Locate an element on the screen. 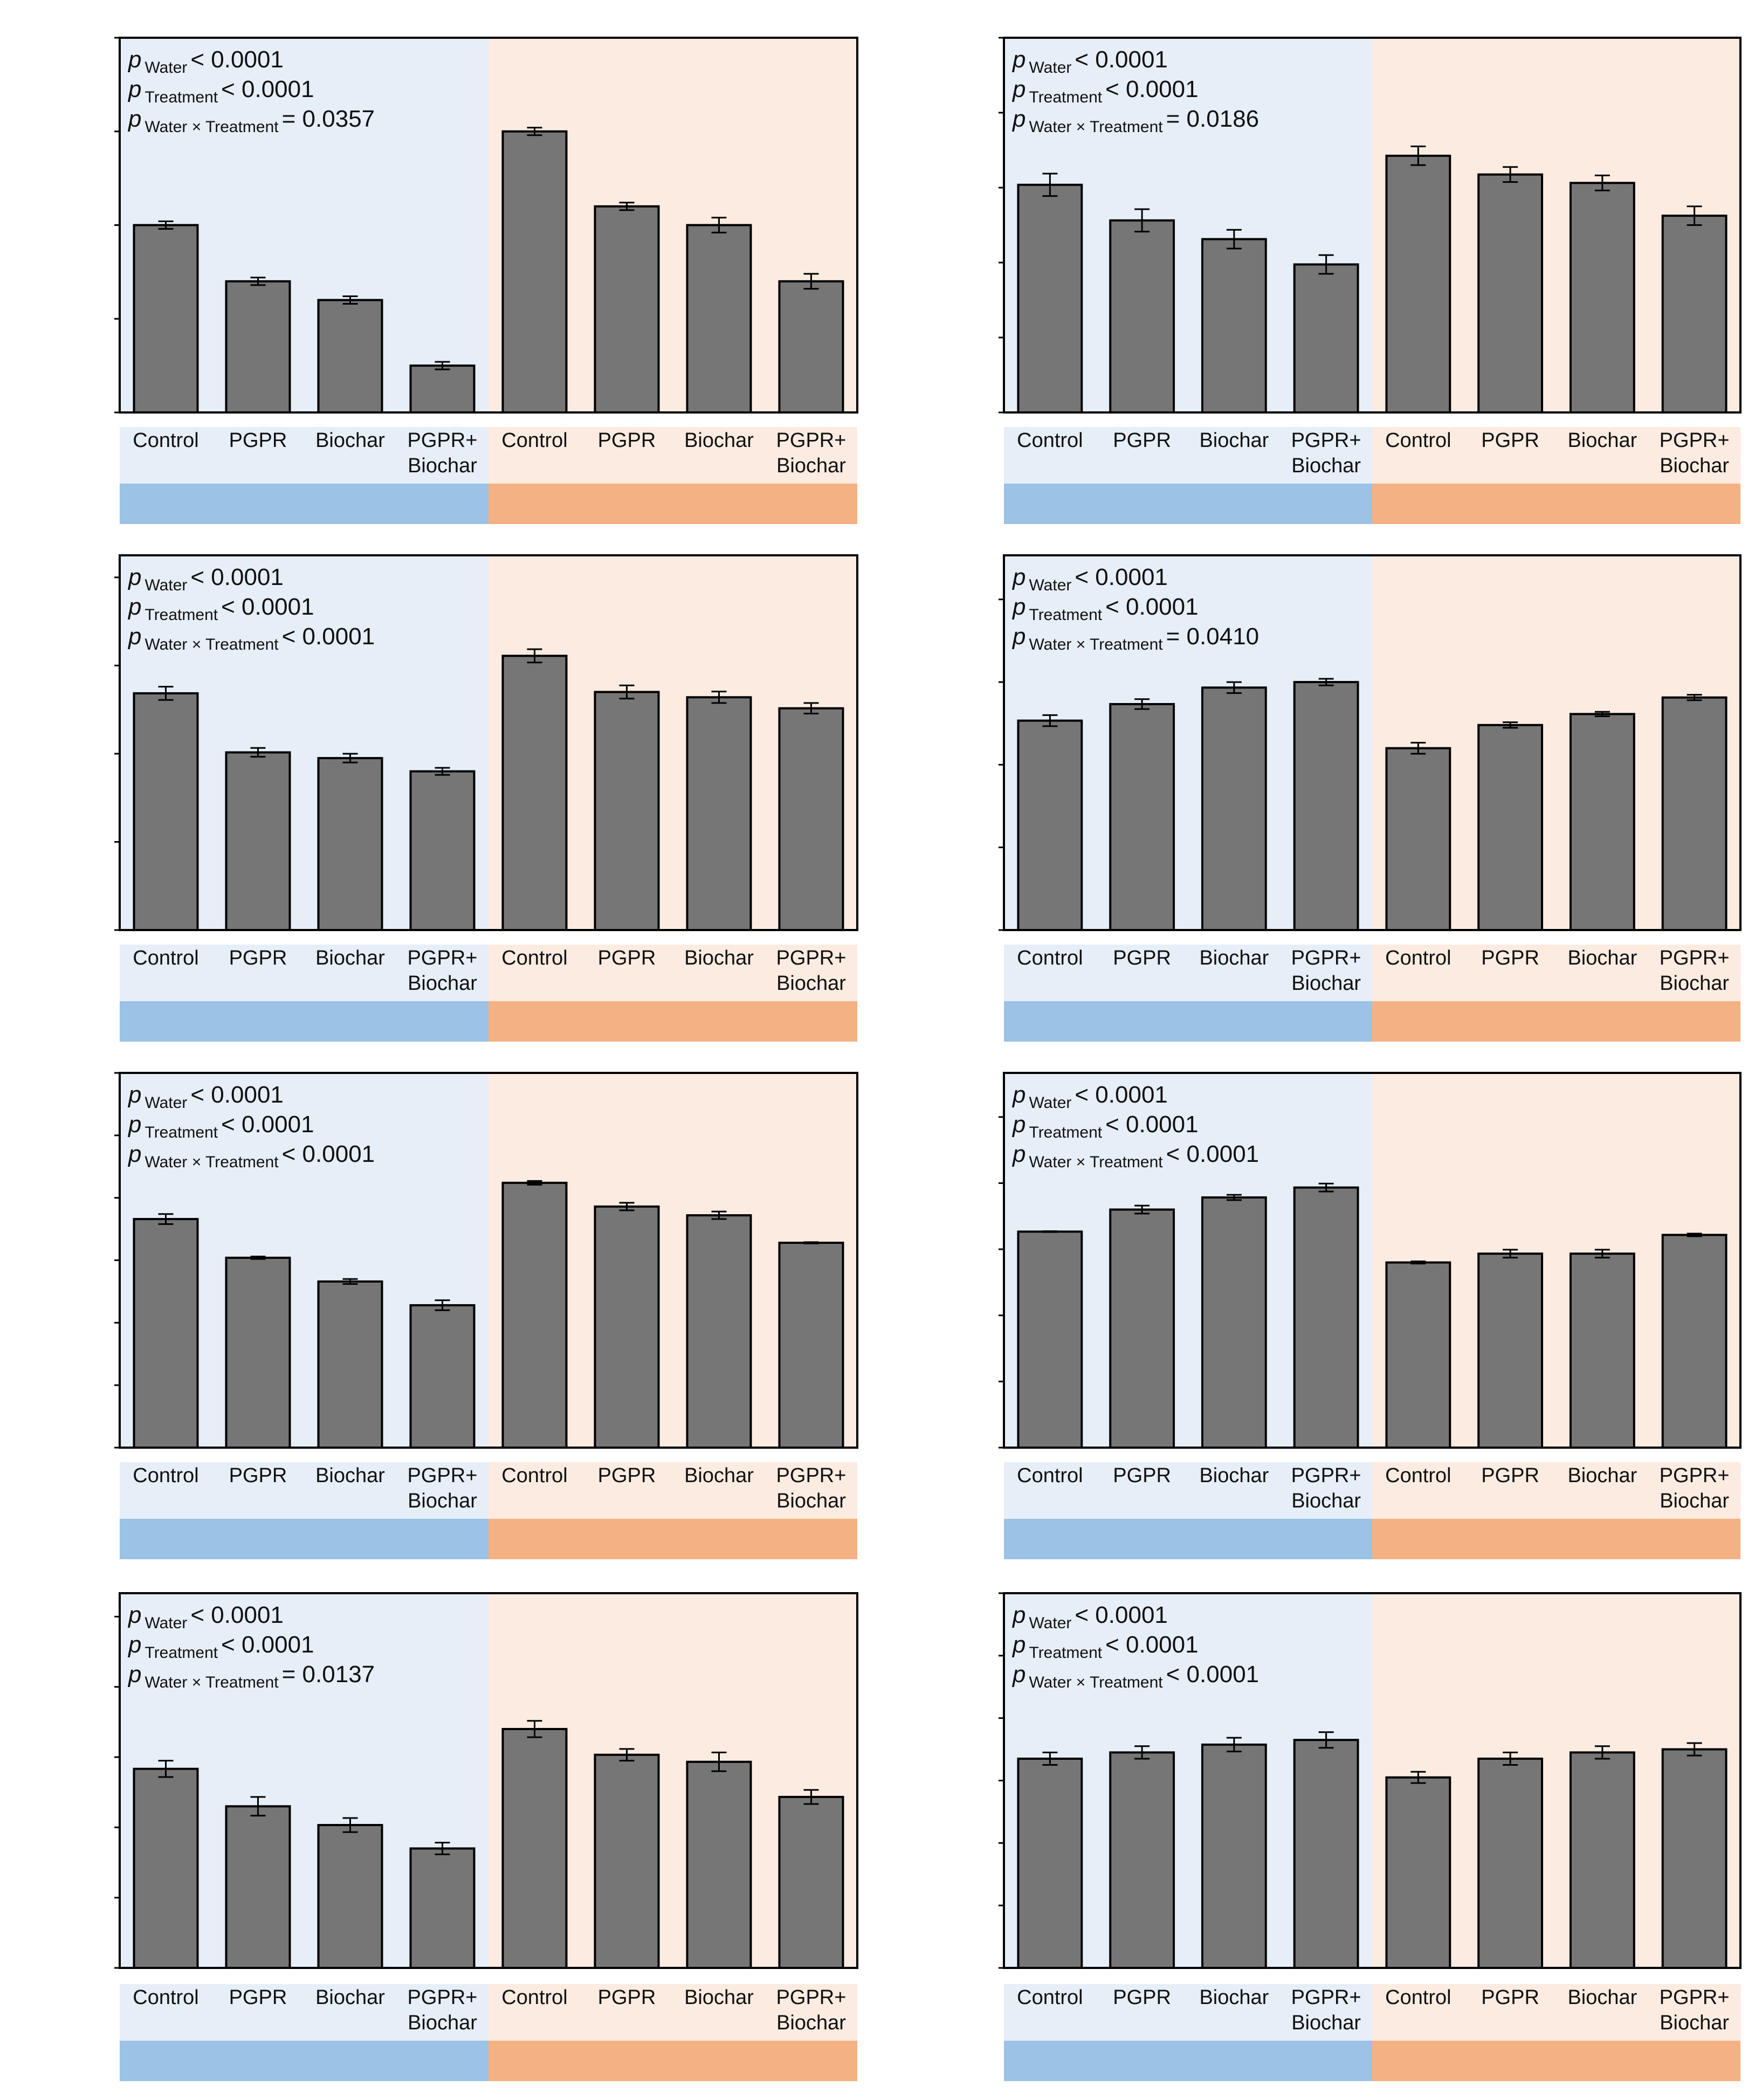 The image size is (1762, 2100). p-value-line: p Water × Treatment = 0.0357 is located at coordinates (251, 121).